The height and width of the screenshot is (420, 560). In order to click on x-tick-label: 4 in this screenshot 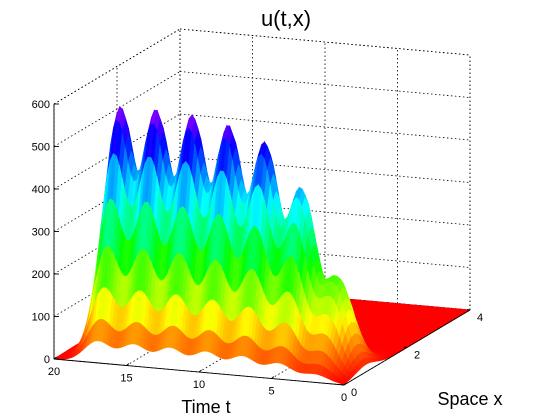, I will do `click(480, 318)`.